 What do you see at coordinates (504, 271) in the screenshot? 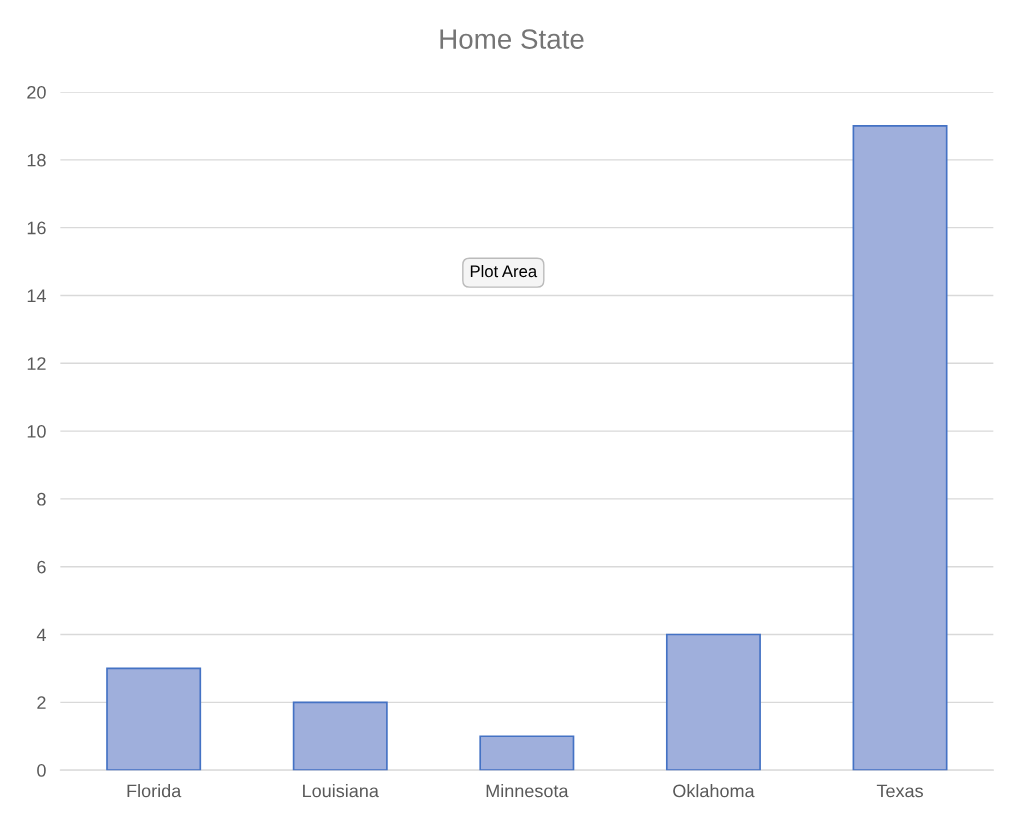
I see `annotation: Plot Area` at bounding box center [504, 271].